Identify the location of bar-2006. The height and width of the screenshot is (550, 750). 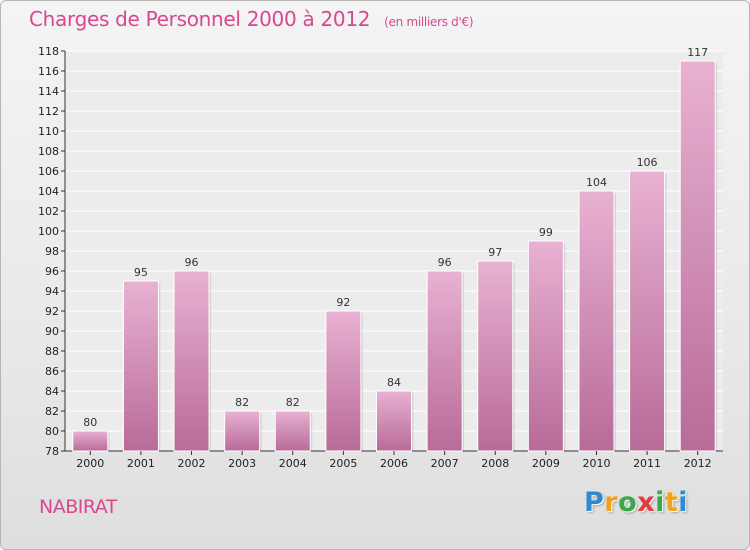
(394, 421).